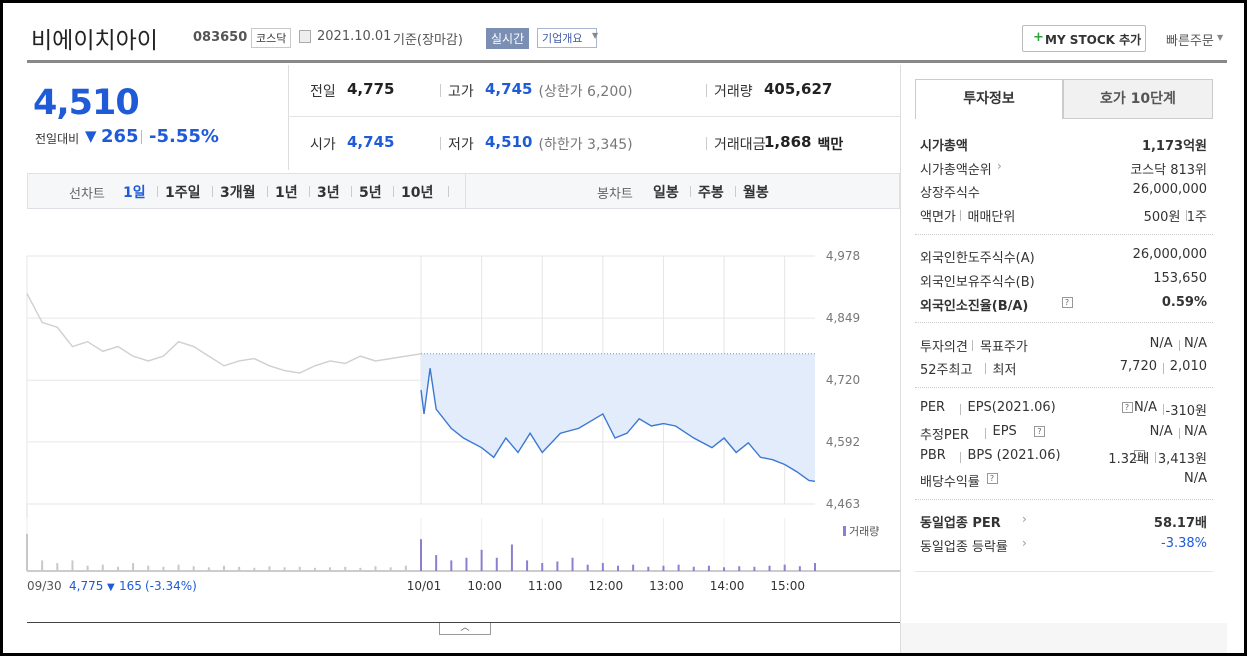  Describe the element at coordinates (964, 547) in the screenshot. I see `info-label: 동일업종 등락률` at that location.